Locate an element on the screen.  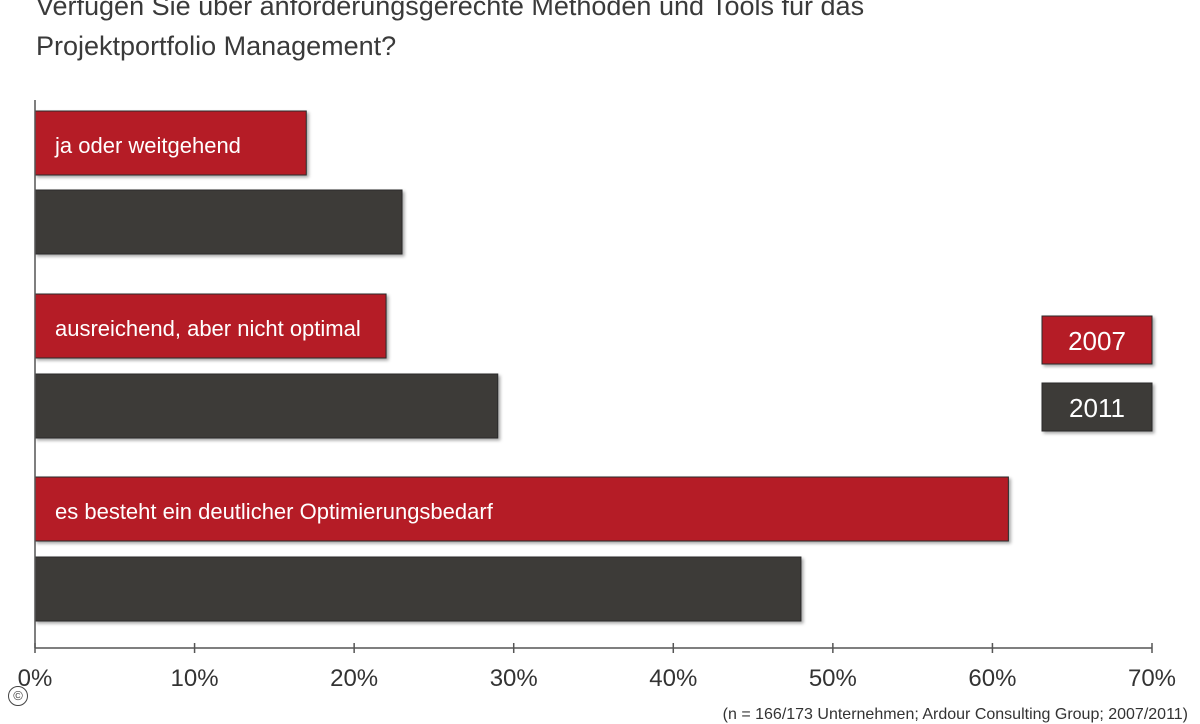
chart-title-line-2: Projektportfolio Management? is located at coordinates (216, 46).